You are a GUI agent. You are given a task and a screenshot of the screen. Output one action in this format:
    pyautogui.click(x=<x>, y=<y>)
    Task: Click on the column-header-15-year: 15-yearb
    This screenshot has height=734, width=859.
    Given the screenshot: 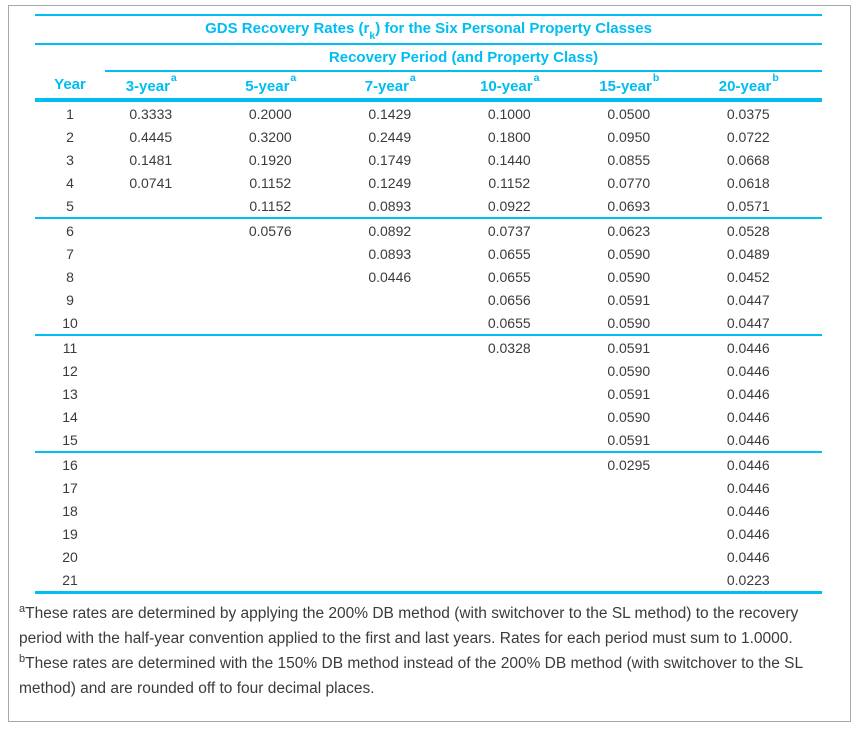 What is the action you would take?
    pyautogui.click(x=643, y=86)
    